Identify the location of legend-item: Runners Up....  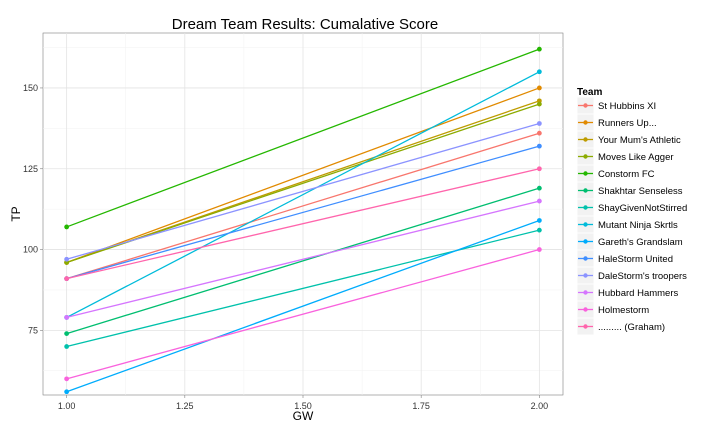
(616, 122).